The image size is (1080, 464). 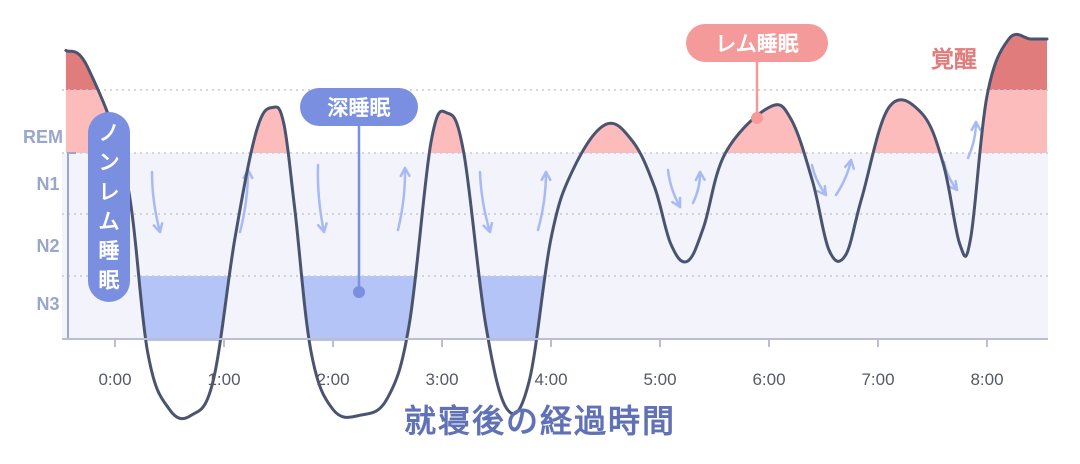 I want to click on x-axis-ticks: 0:00 1:00 2:00 3:00 4:00 5:00 6:00 7:00 8:00, so click(x=551, y=364).